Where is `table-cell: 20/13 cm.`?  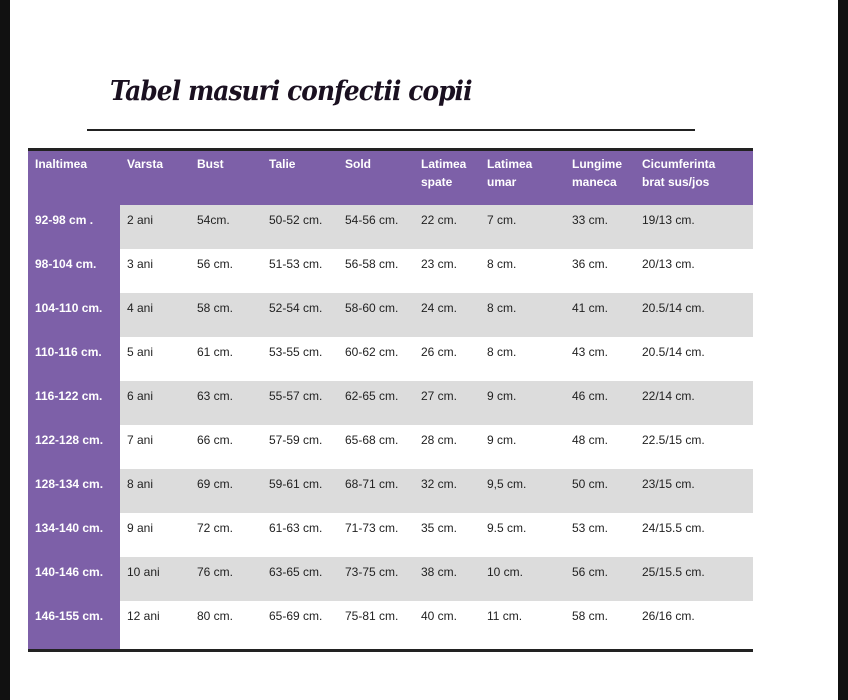 table-cell: 20/13 cm. is located at coordinates (668, 264).